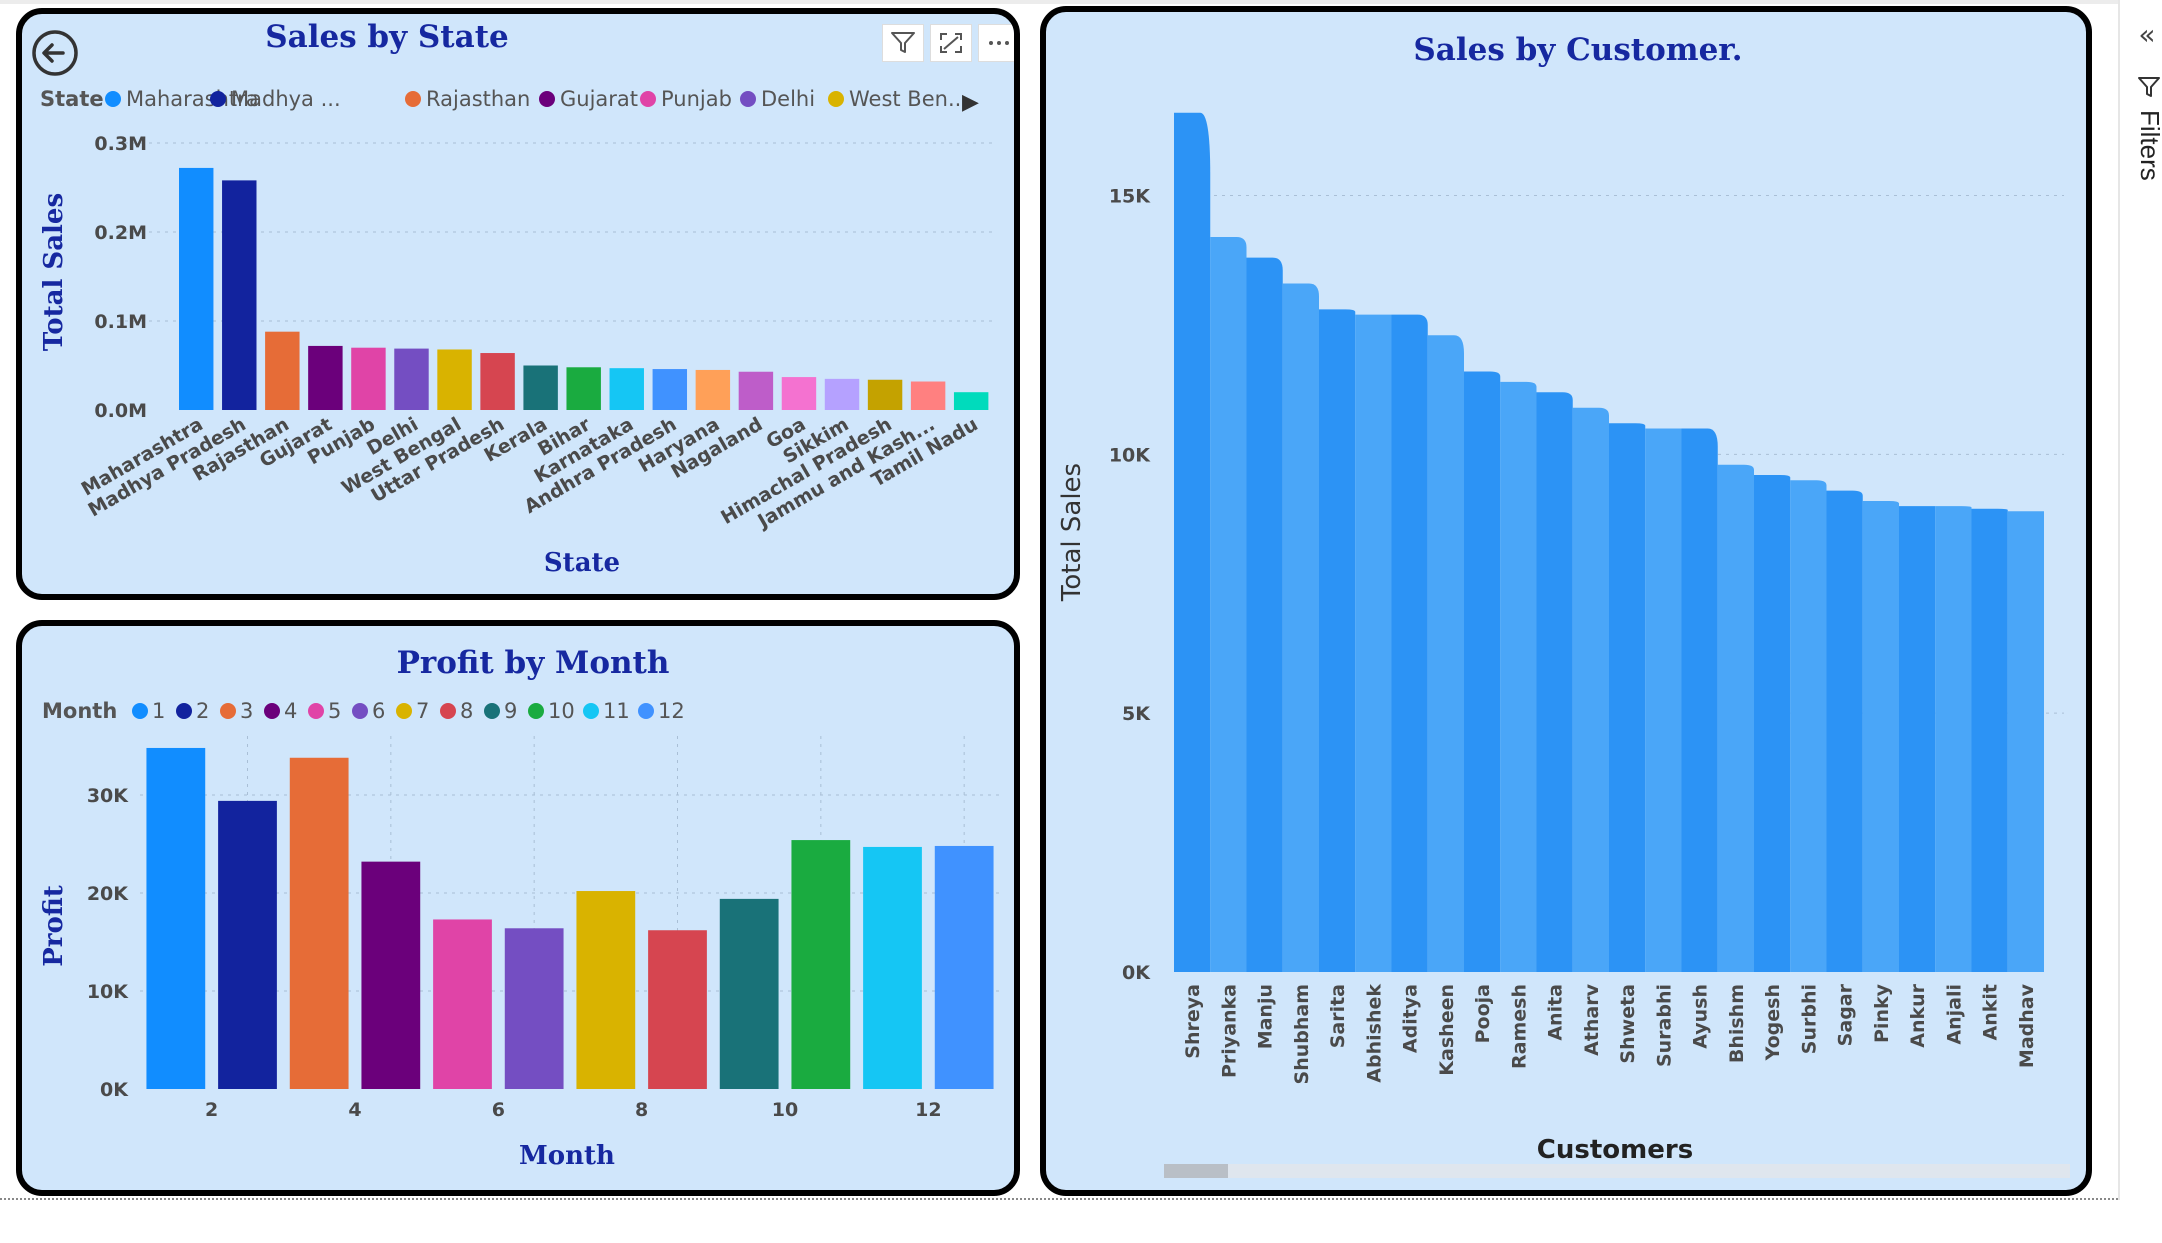  I want to click on focus-mode-icon, so click(951, 43).